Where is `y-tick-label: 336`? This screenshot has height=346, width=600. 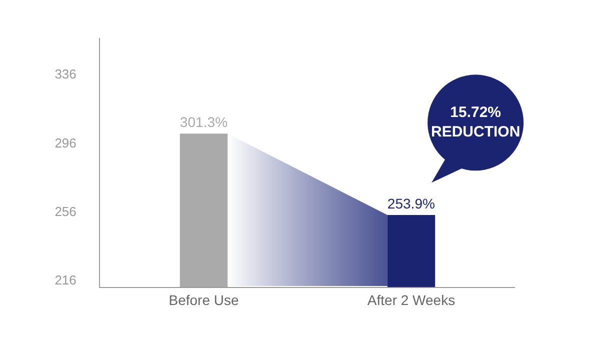
y-tick-label: 336 is located at coordinates (65, 74).